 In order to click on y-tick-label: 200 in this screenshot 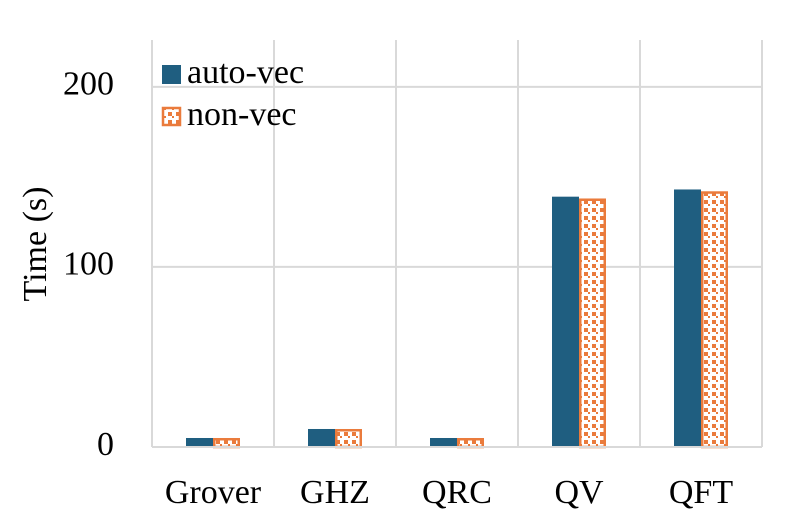, I will do `click(88, 84)`.